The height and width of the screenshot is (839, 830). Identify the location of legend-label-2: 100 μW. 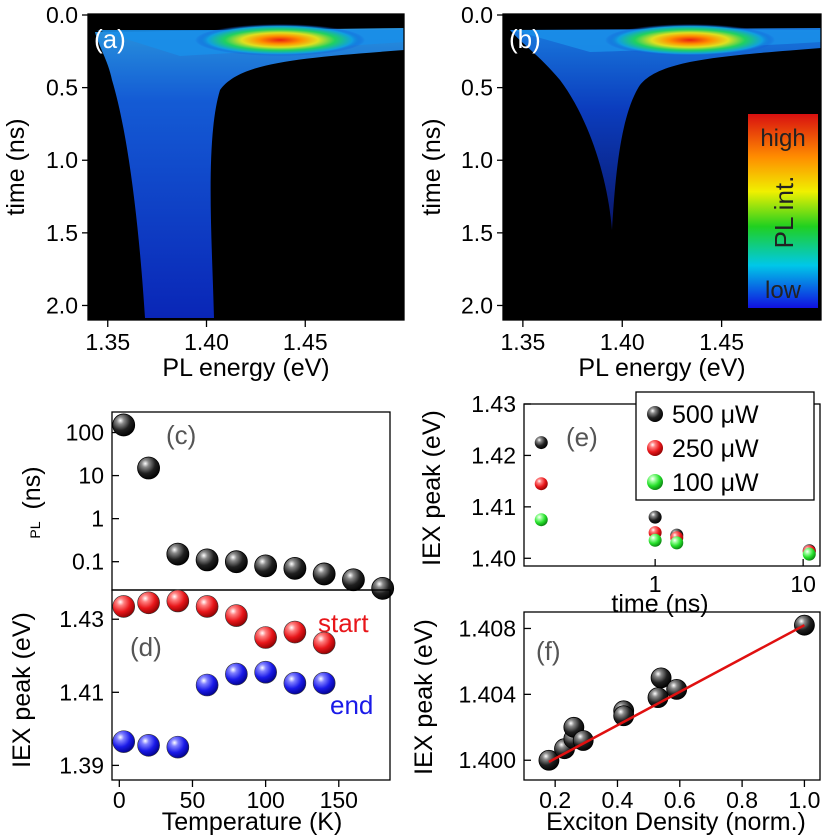
(715, 483).